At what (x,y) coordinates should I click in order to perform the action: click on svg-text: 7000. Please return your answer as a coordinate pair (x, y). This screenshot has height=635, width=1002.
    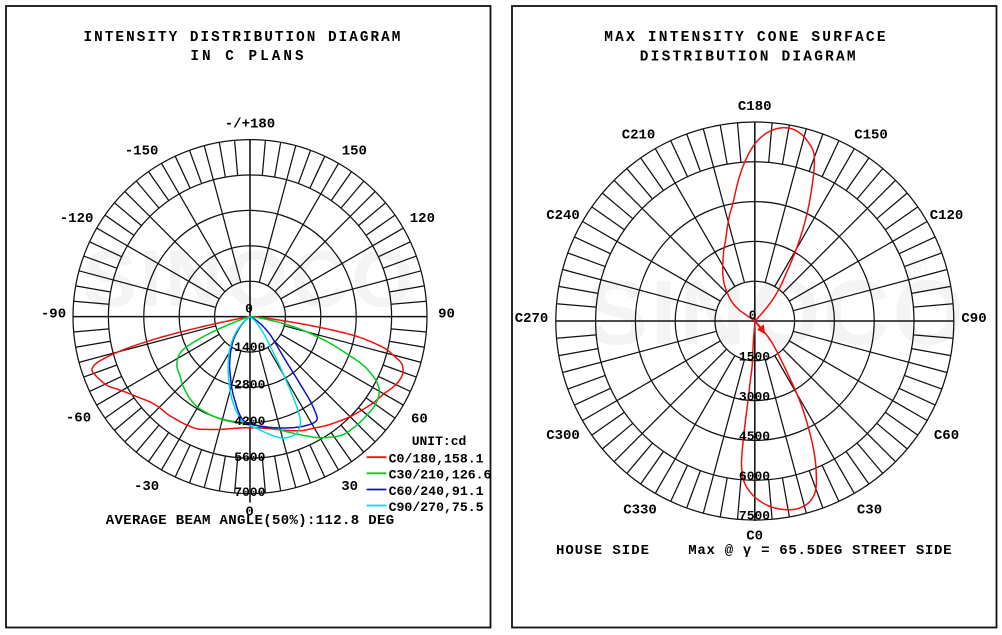
    Looking at the image, I should click on (249, 492).